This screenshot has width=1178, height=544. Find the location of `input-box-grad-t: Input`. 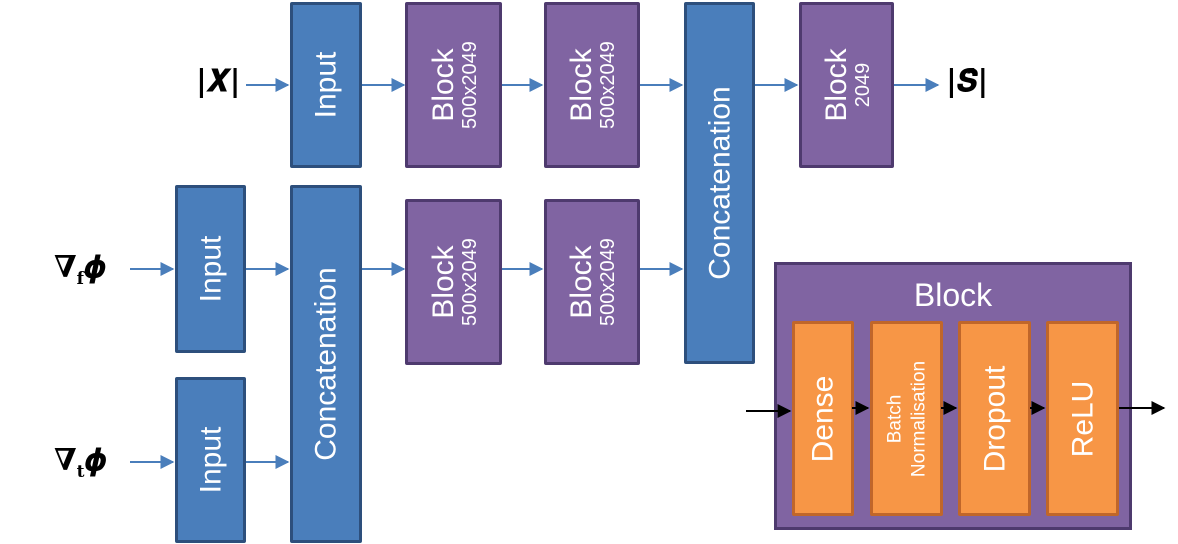

input-box-grad-t: Input is located at coordinates (210, 460).